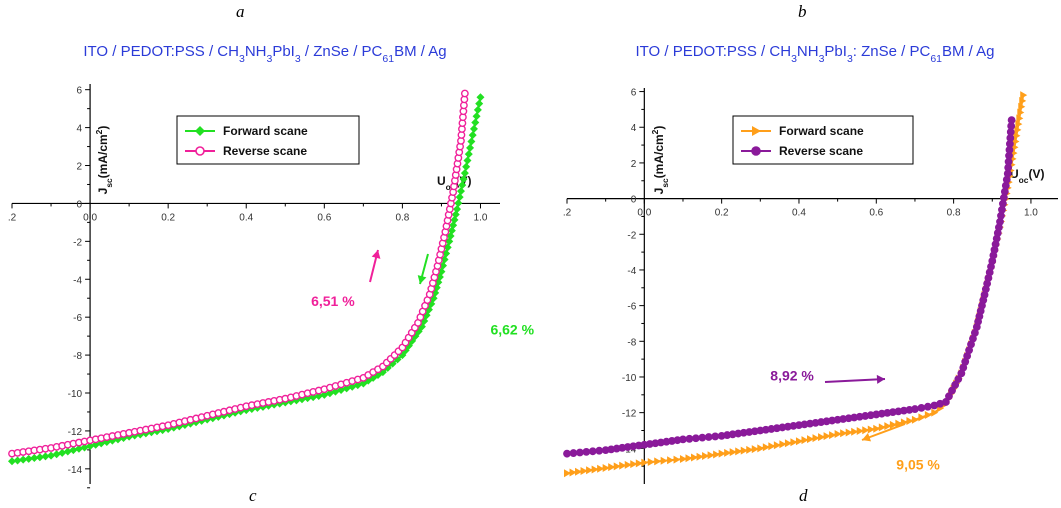  What do you see at coordinates (75, 470) in the screenshot?
I see `y-tick-label: -14` at bounding box center [75, 470].